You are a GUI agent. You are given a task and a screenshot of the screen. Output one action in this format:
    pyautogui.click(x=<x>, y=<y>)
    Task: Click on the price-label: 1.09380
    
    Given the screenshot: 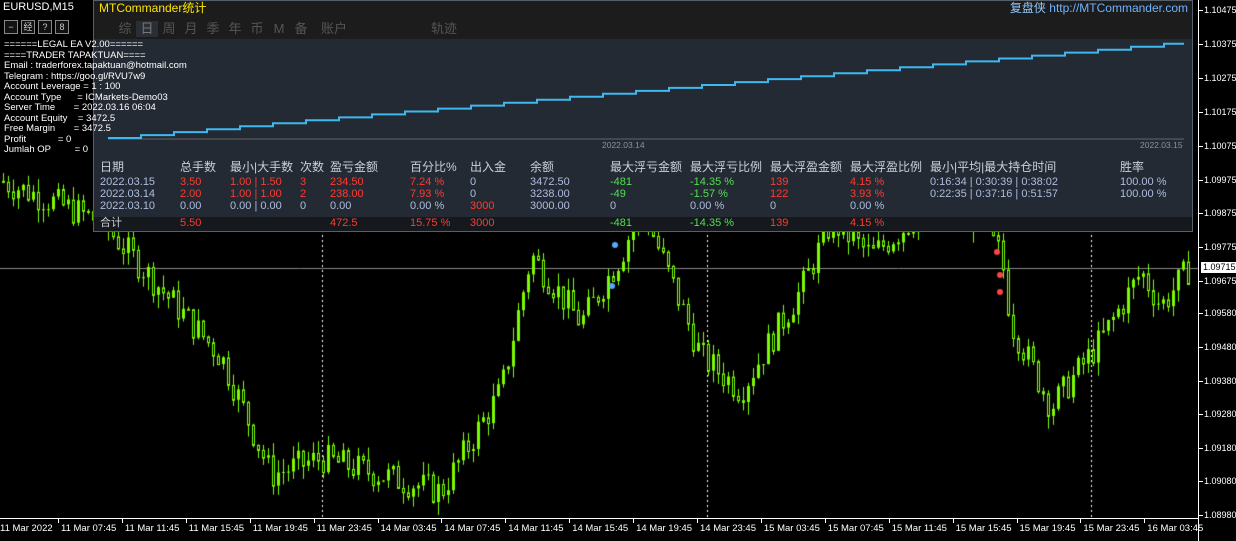 What is the action you would take?
    pyautogui.click(x=1220, y=381)
    